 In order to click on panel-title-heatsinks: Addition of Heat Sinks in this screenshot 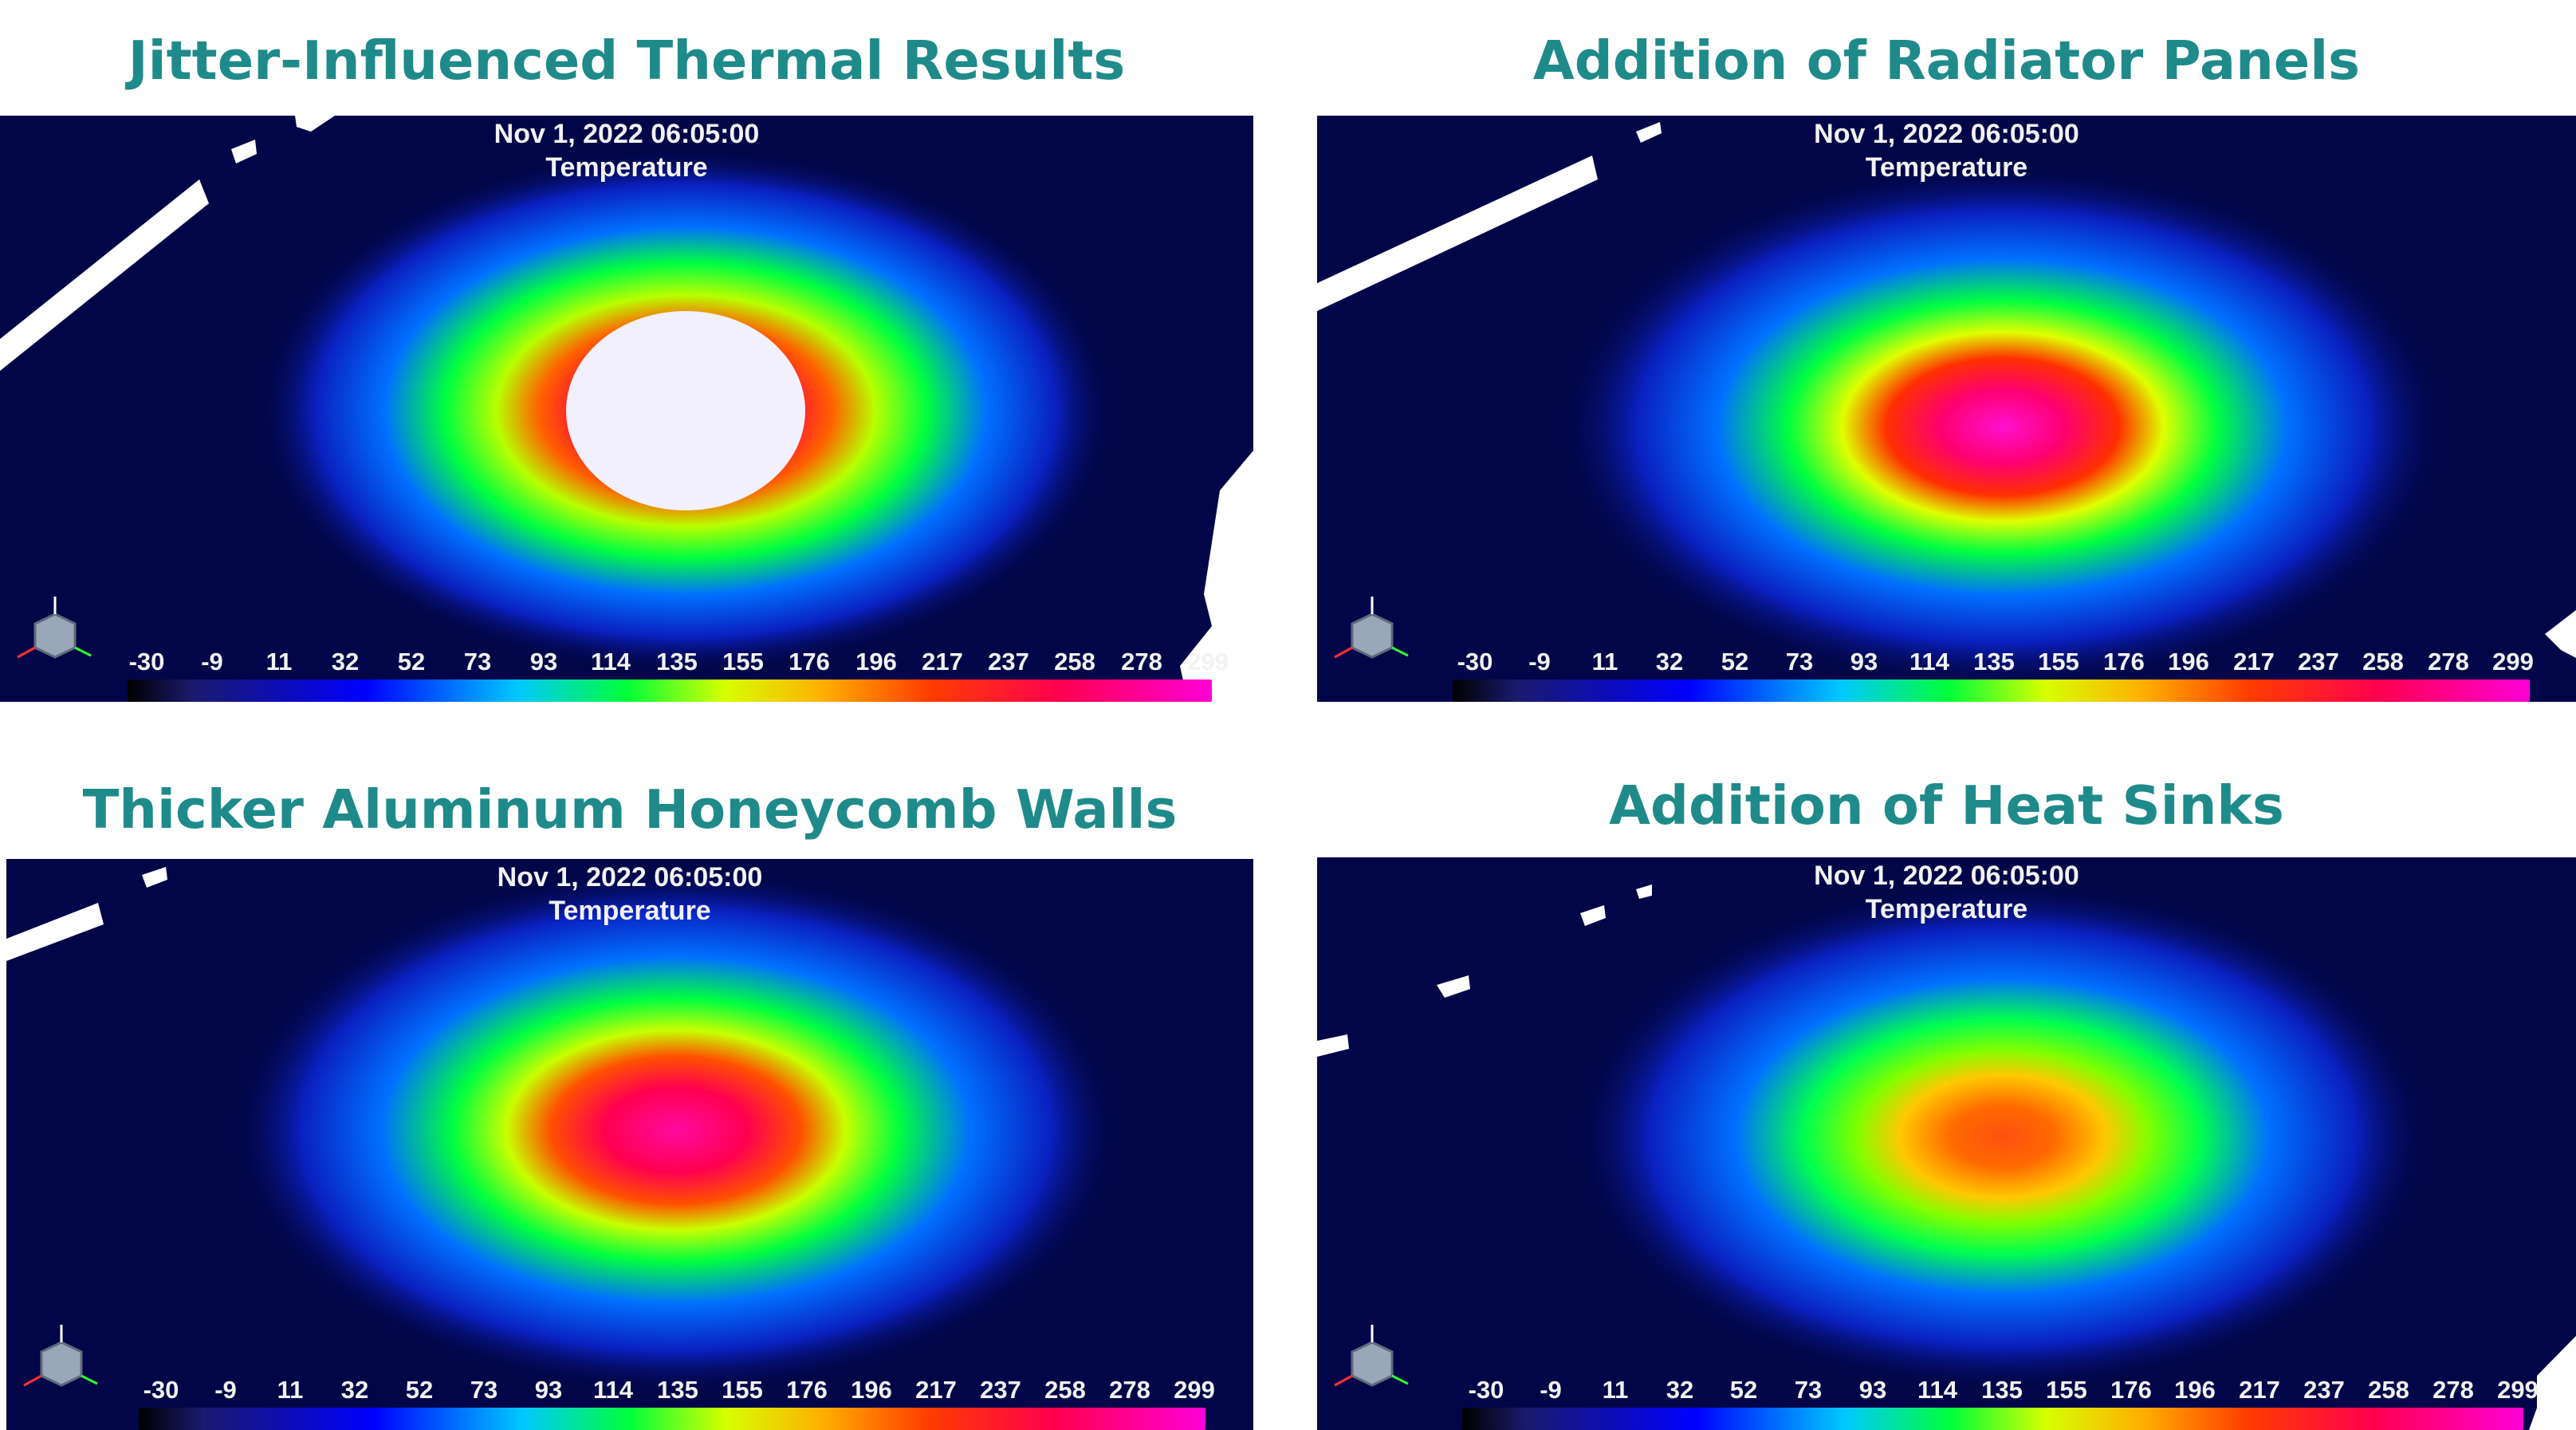, I will do `click(1947, 805)`.